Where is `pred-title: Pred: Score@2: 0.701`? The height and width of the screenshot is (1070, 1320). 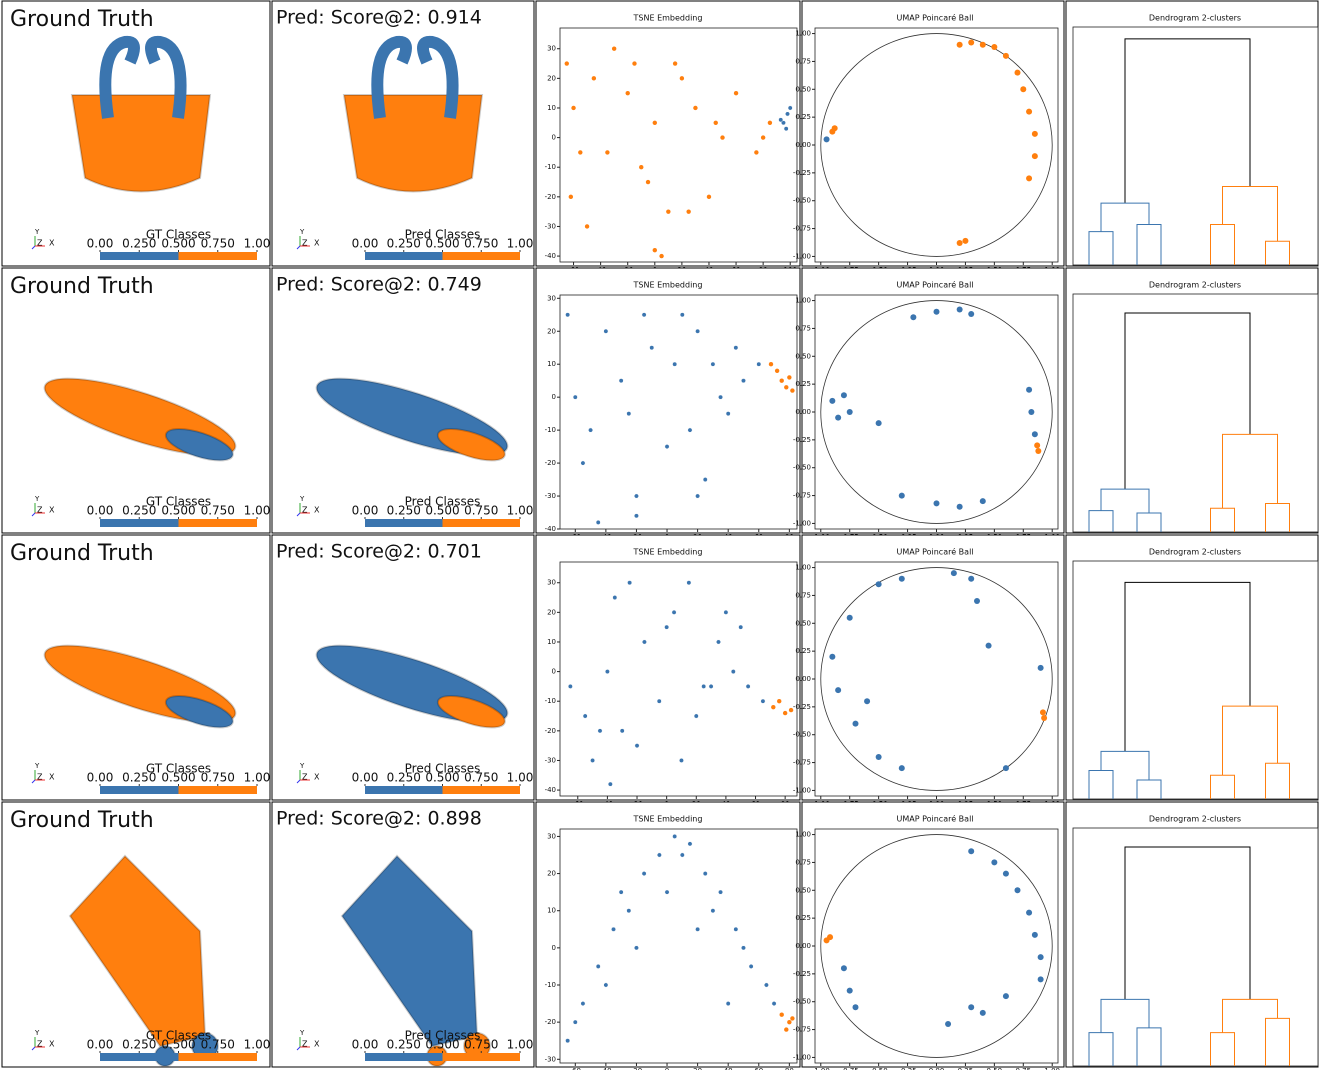
pred-title: Pred: Score@2: 0.701 is located at coordinates (379, 552).